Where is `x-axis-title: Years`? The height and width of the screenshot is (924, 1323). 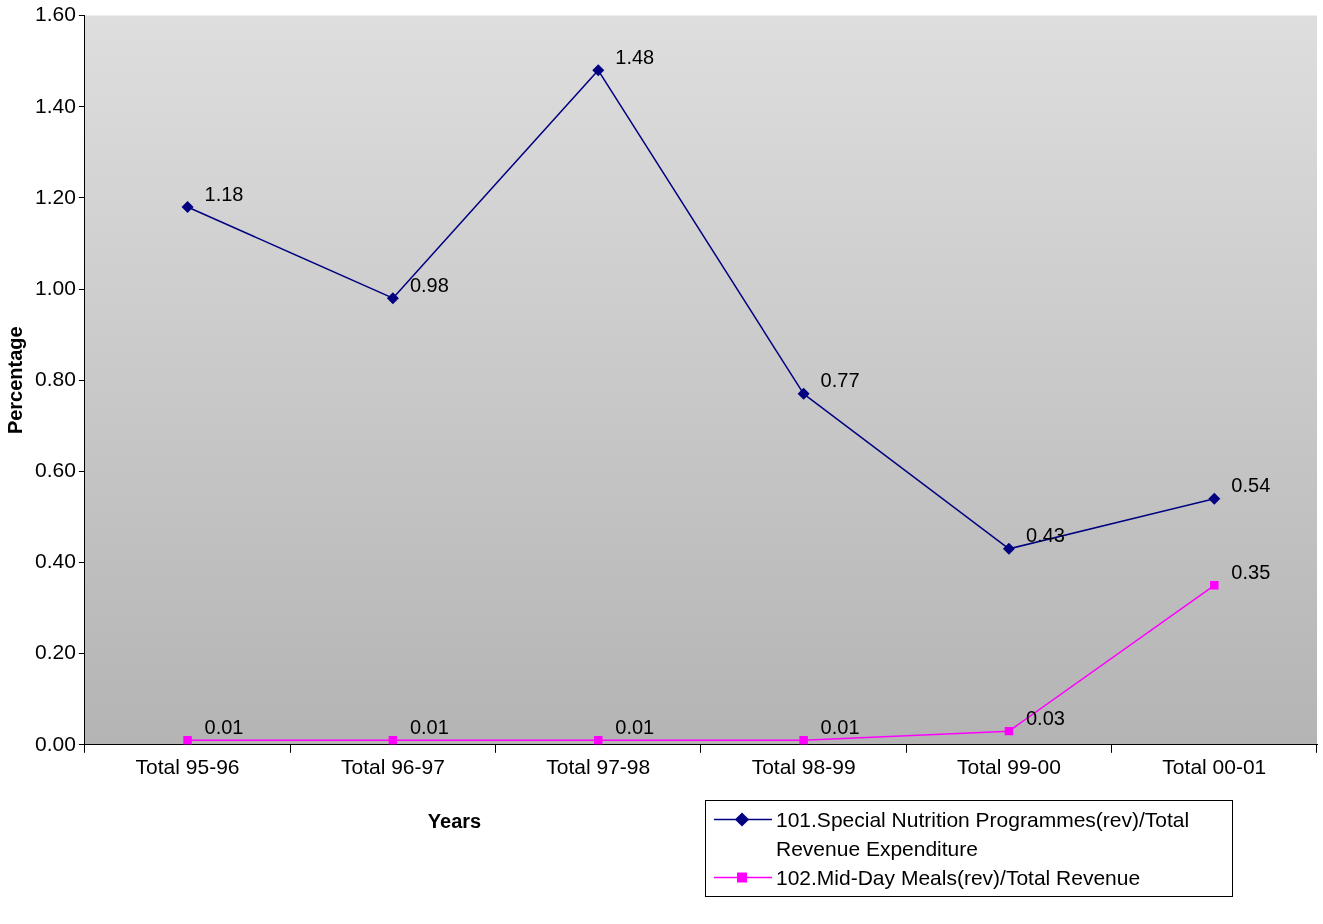
x-axis-title: Years is located at coordinates (454, 821).